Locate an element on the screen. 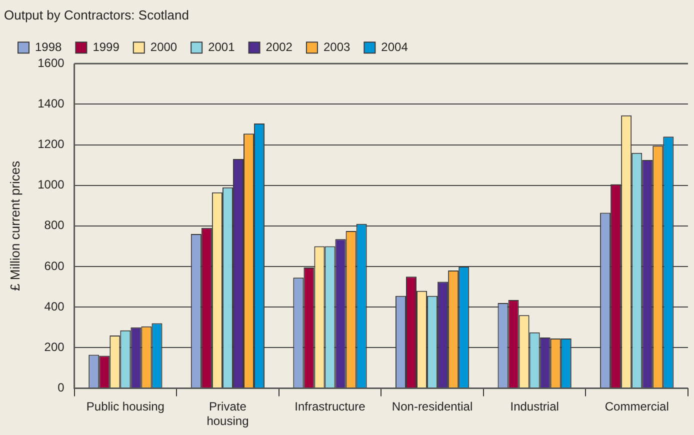  y-tick-label: 1600 is located at coordinates (51, 63).